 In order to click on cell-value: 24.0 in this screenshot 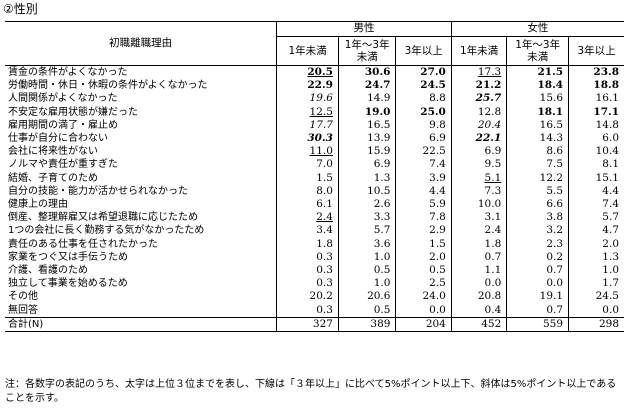, I will do `click(423, 297)`.